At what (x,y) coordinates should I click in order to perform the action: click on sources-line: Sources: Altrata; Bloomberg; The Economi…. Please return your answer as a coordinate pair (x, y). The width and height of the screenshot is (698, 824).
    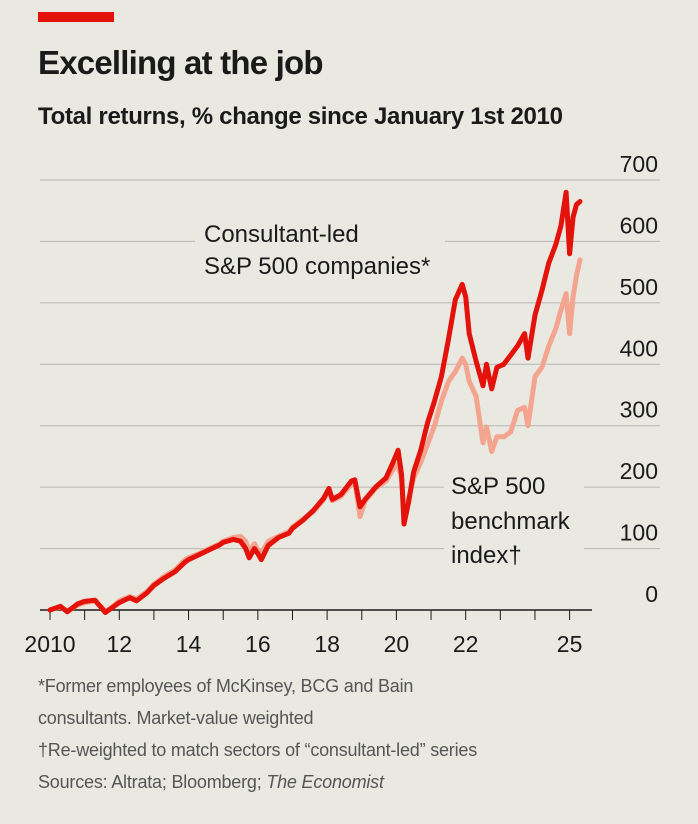
    Looking at the image, I should click on (211, 782).